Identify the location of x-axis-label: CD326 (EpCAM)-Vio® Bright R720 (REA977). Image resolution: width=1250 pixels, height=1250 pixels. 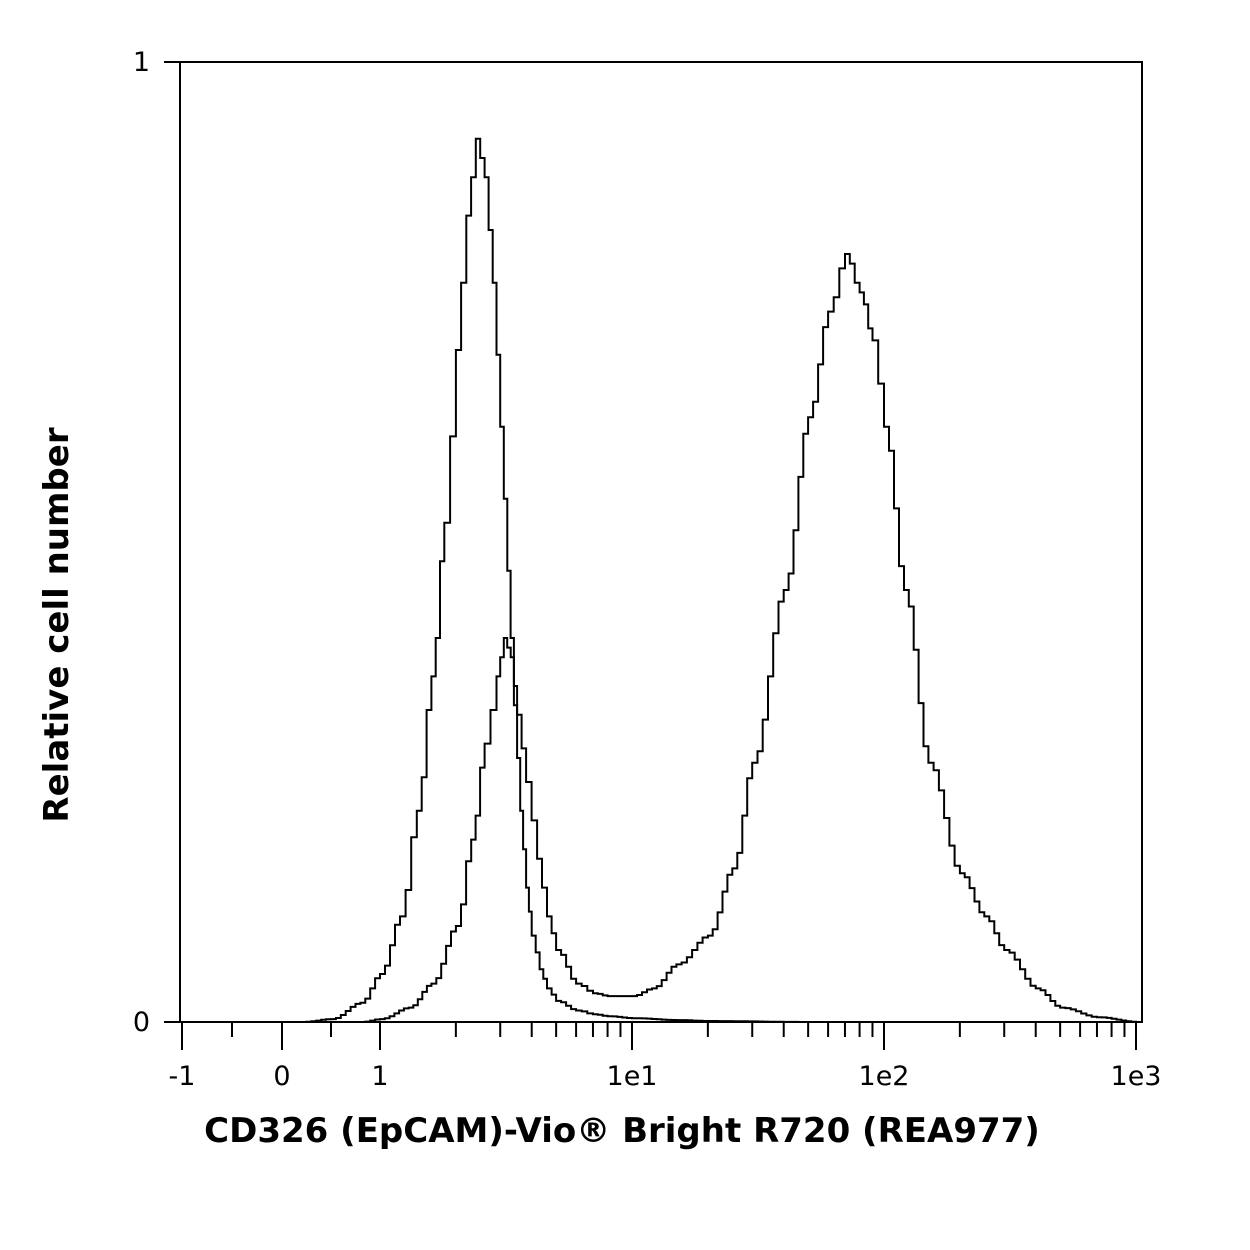
(622, 1131).